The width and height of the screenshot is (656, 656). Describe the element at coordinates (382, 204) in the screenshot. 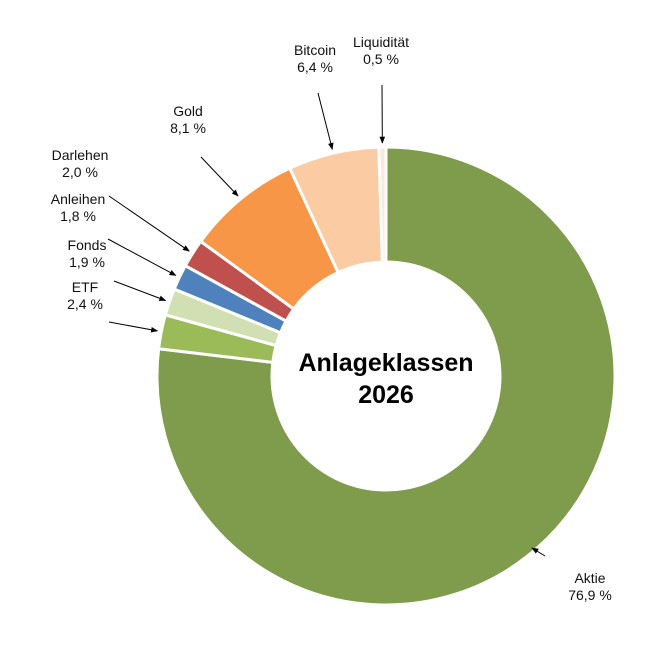

I see `slice-liquidit-t` at that location.